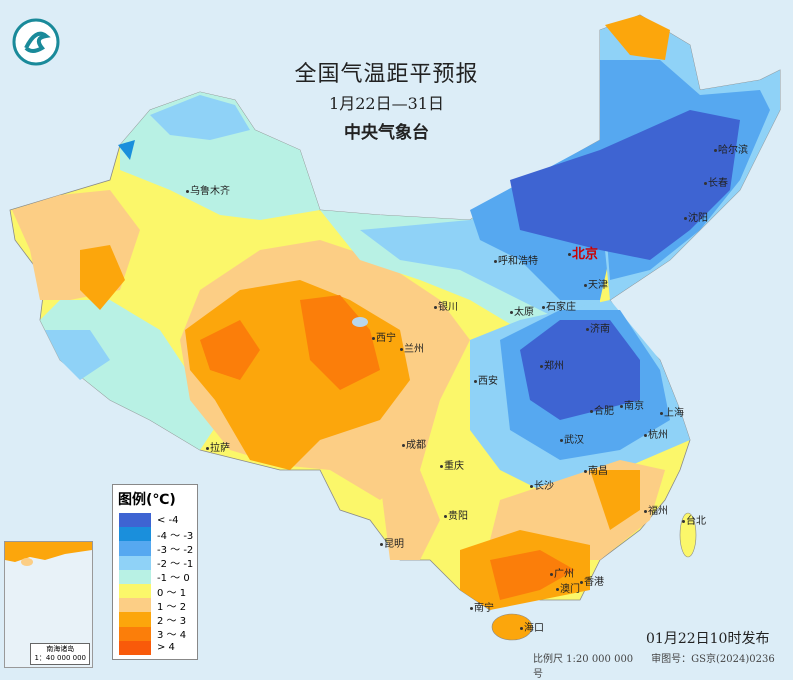 Image resolution: width=793 pixels, height=680 pixels. I want to click on city-label-capital: 北京, so click(583, 252).